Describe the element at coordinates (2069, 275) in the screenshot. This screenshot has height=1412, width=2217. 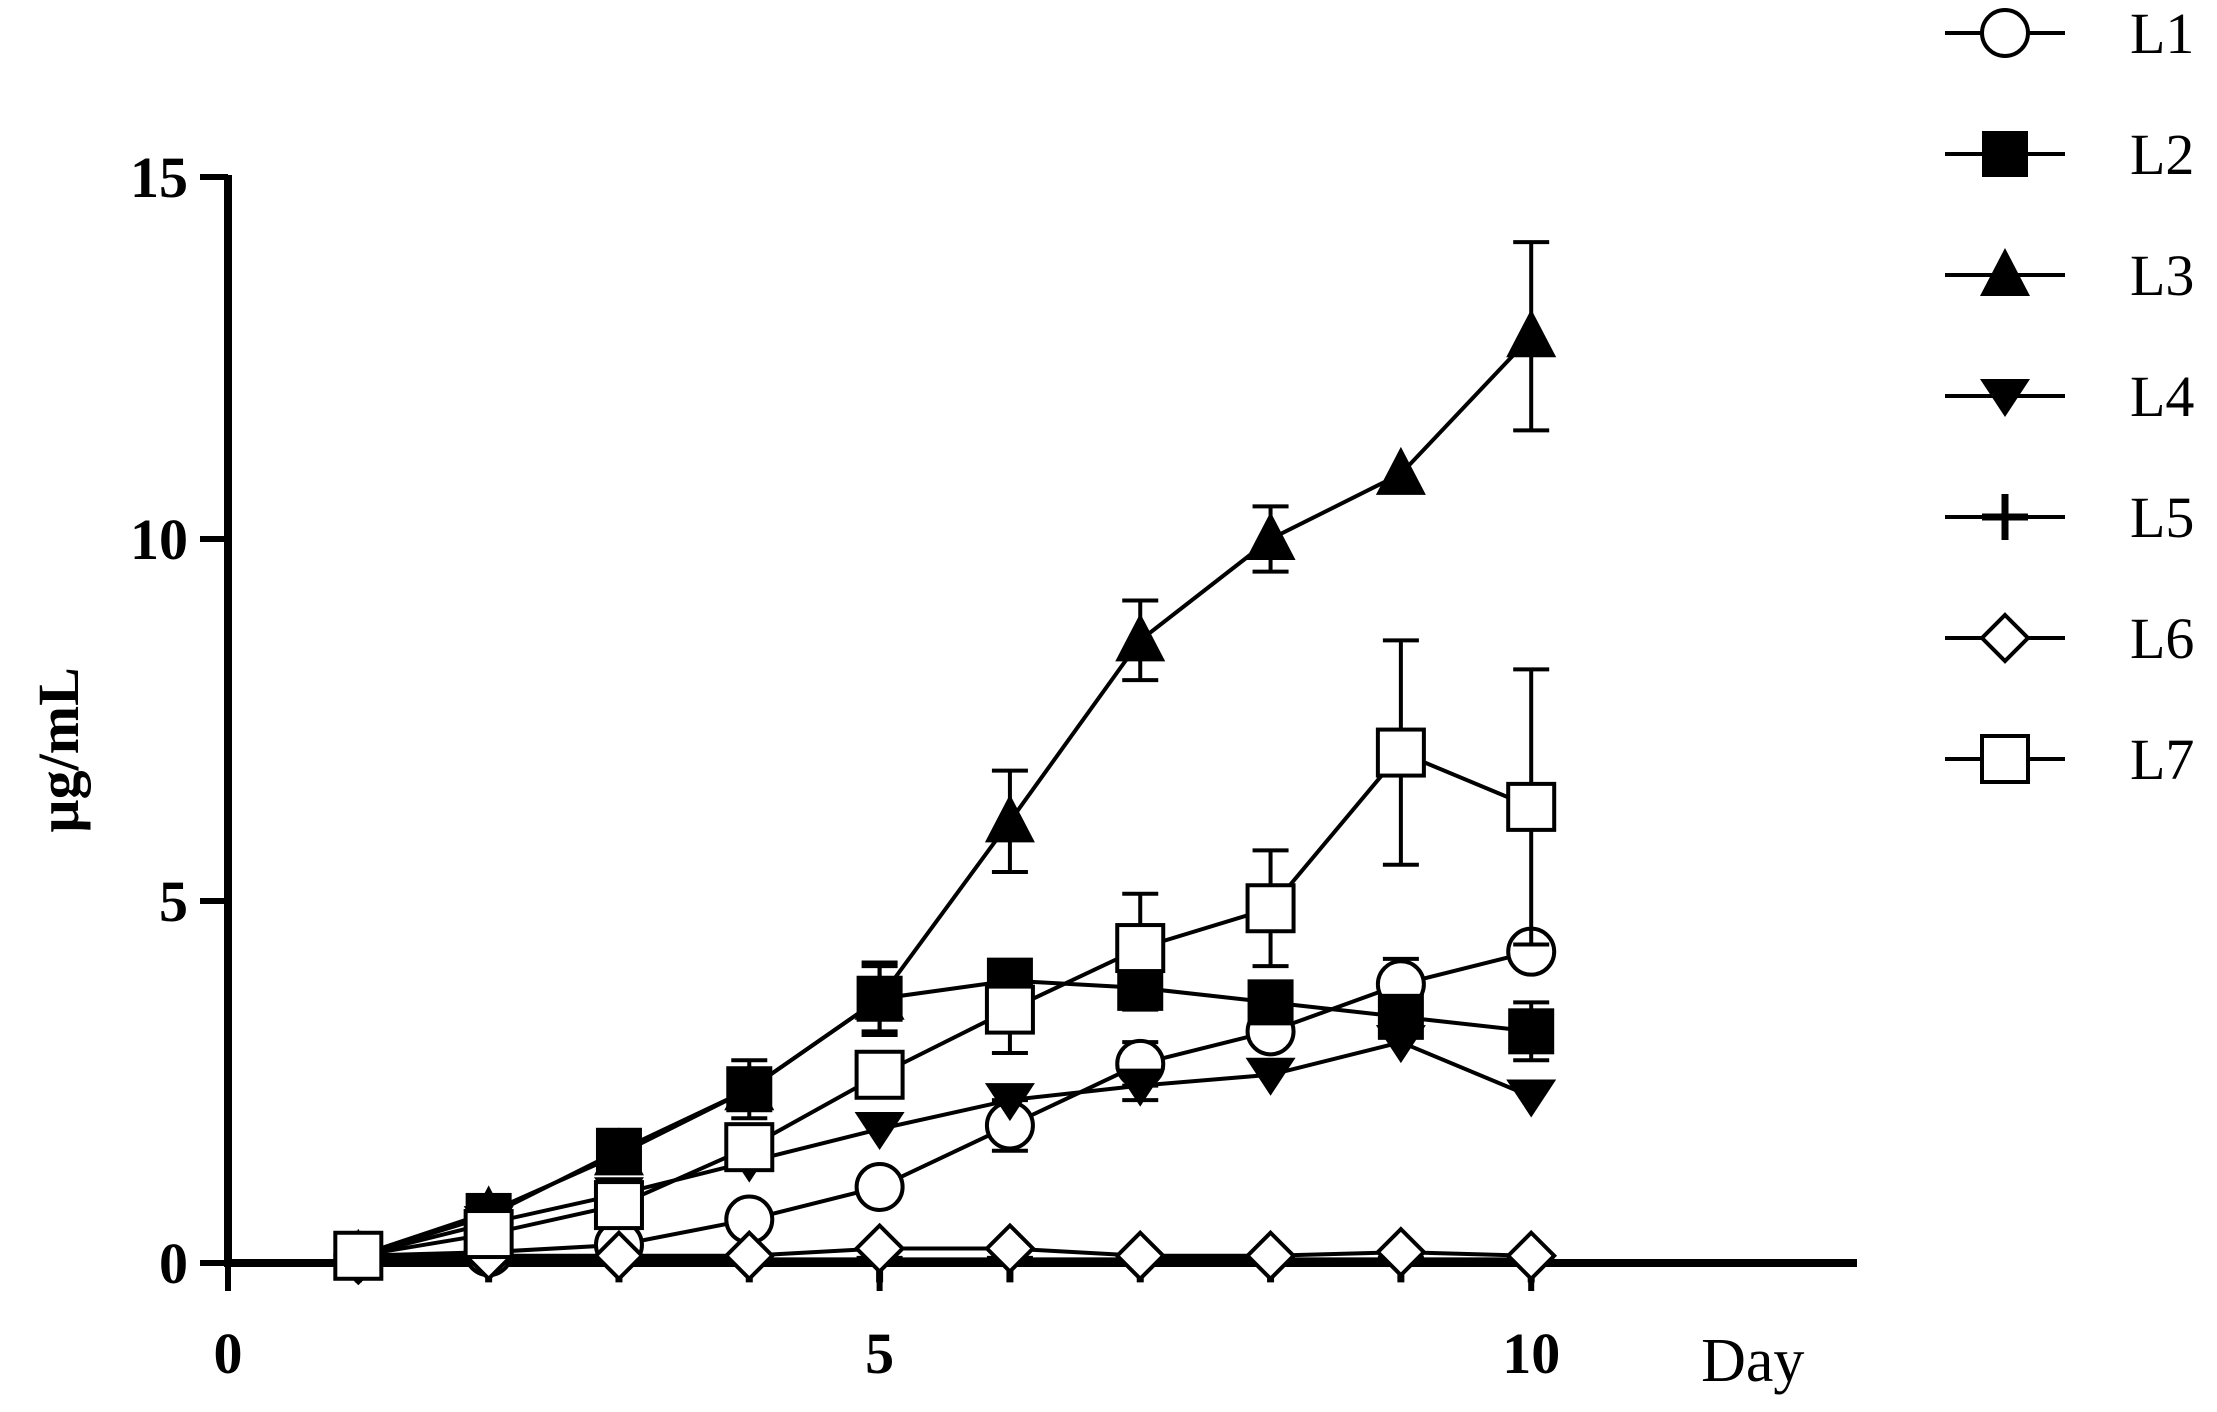
I see `legend-item-L3: L3` at that location.